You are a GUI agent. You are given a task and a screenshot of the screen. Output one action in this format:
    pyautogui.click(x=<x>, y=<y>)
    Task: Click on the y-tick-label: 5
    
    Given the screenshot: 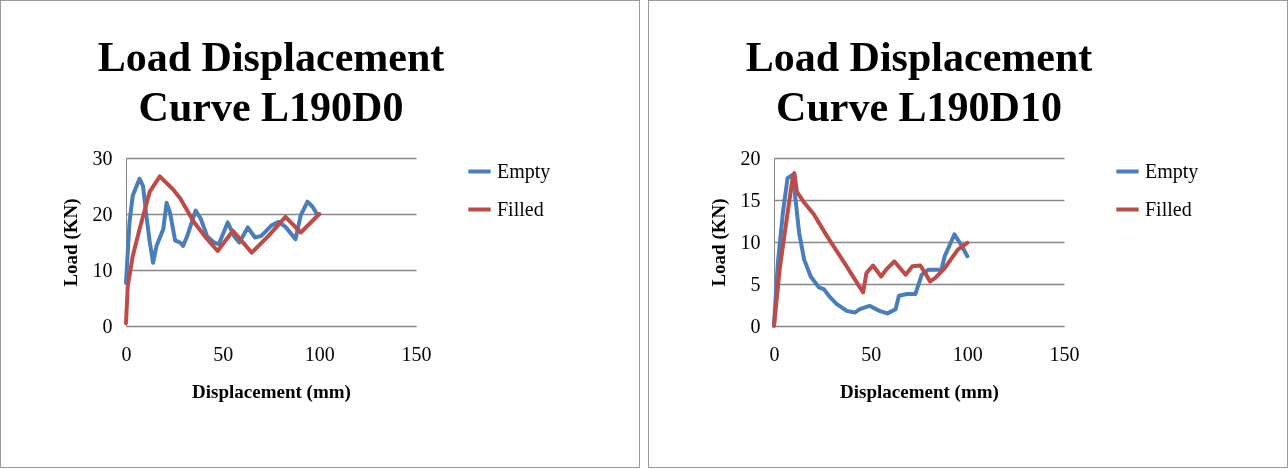 What is the action you would take?
    pyautogui.click(x=755, y=283)
    